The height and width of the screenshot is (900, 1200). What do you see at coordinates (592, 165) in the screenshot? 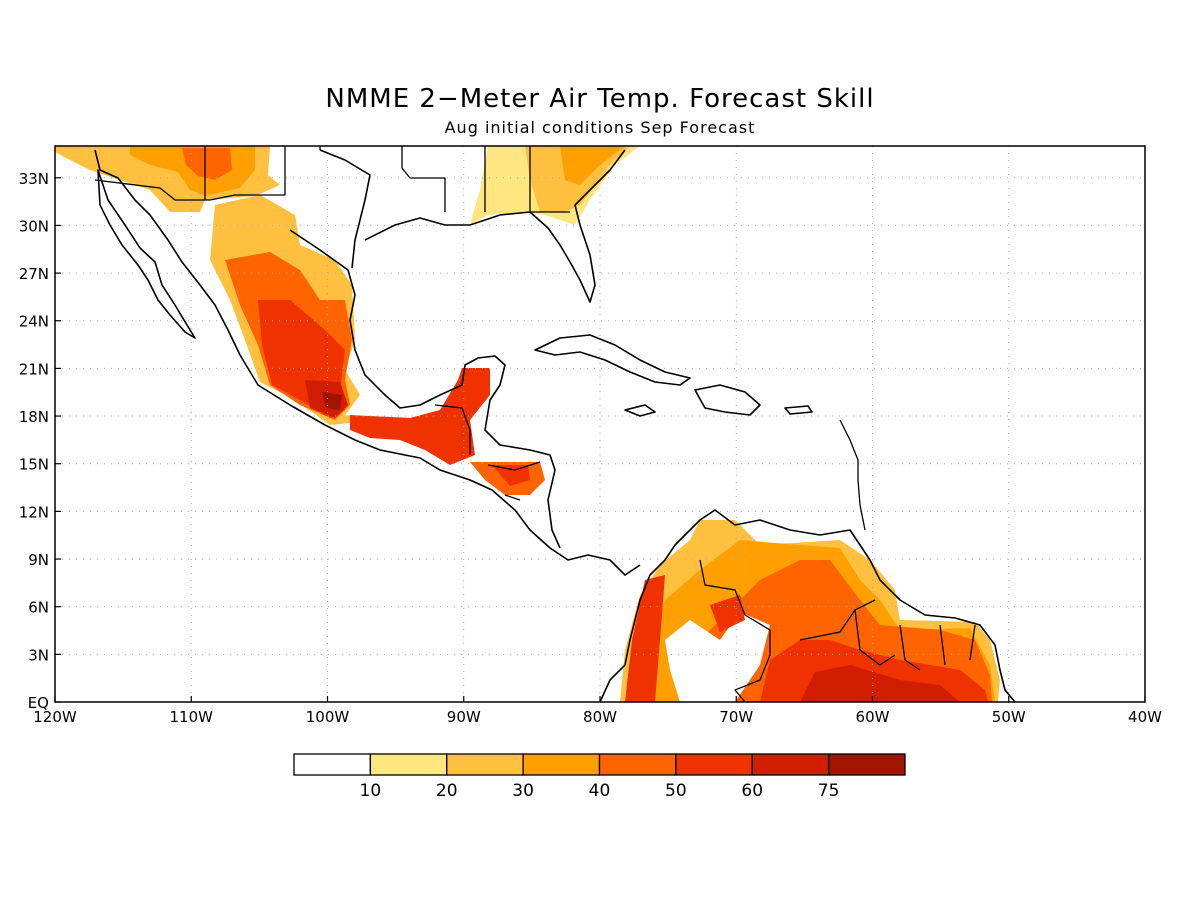
I see `skill-area-se-us-hot` at bounding box center [592, 165].